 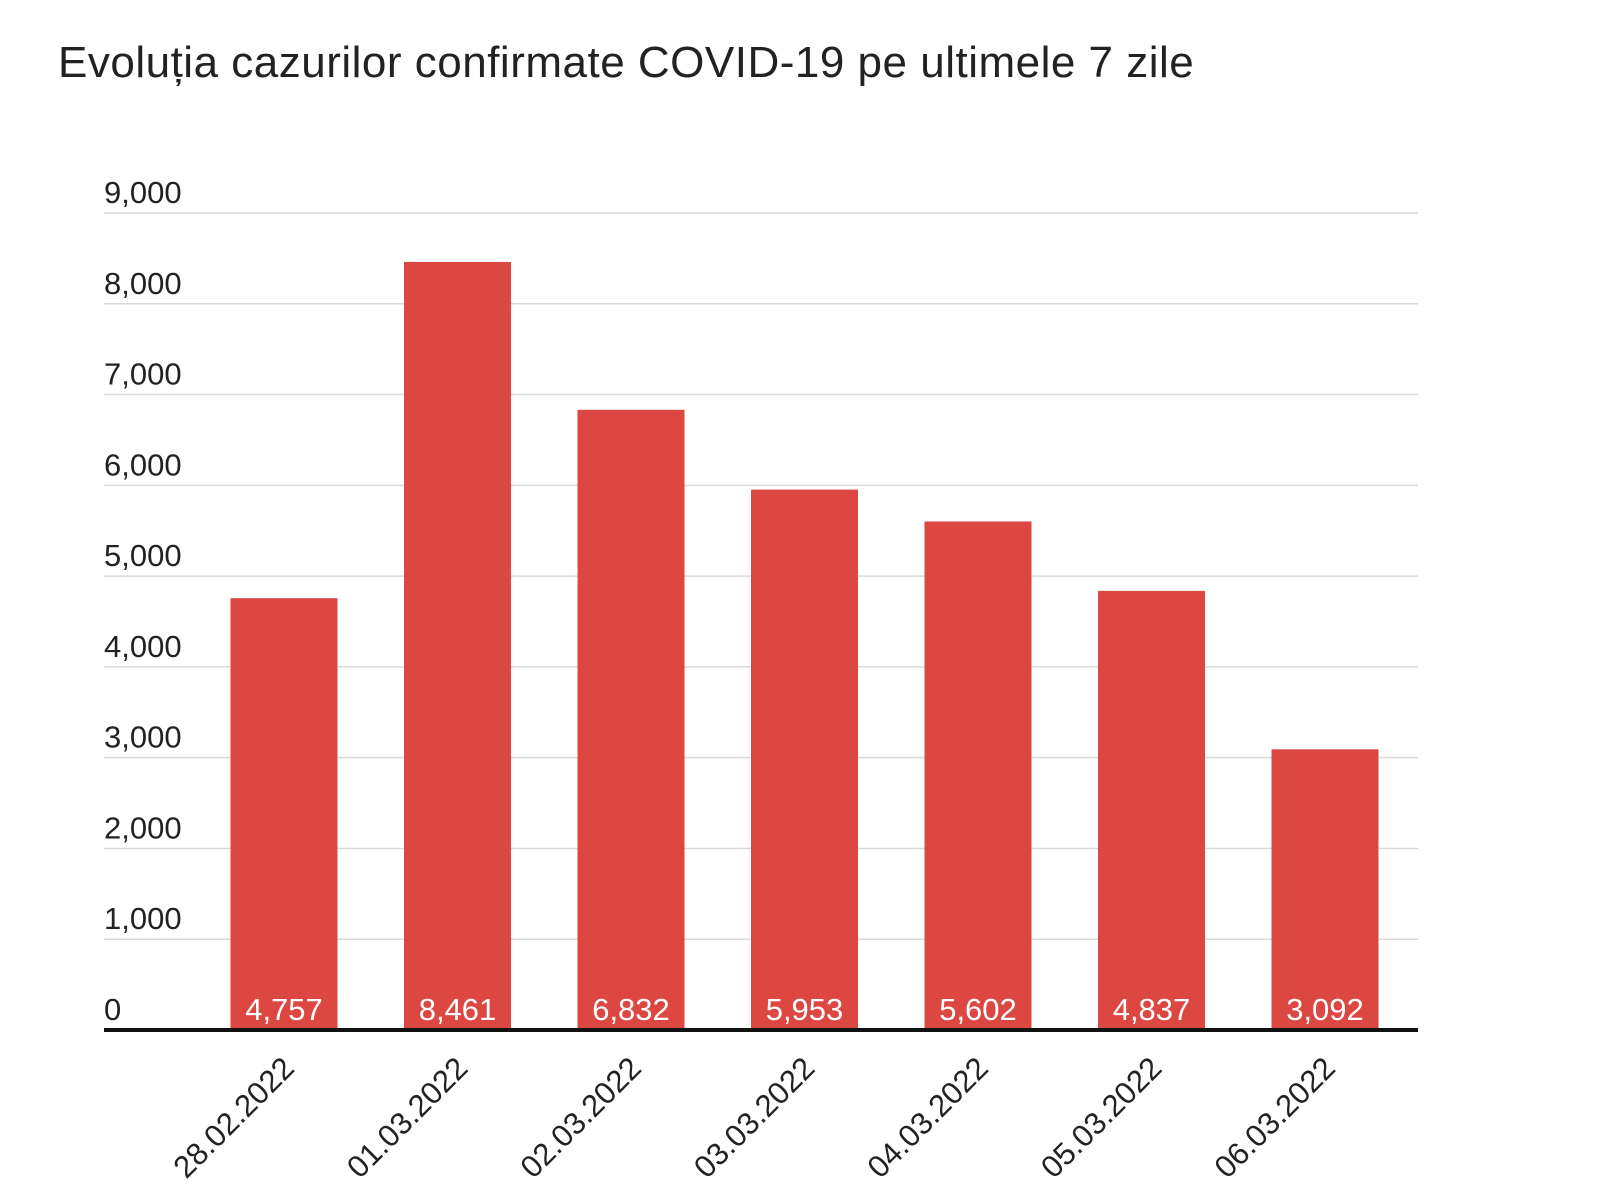 I want to click on y-tick-label: 1,000, so click(x=143, y=918).